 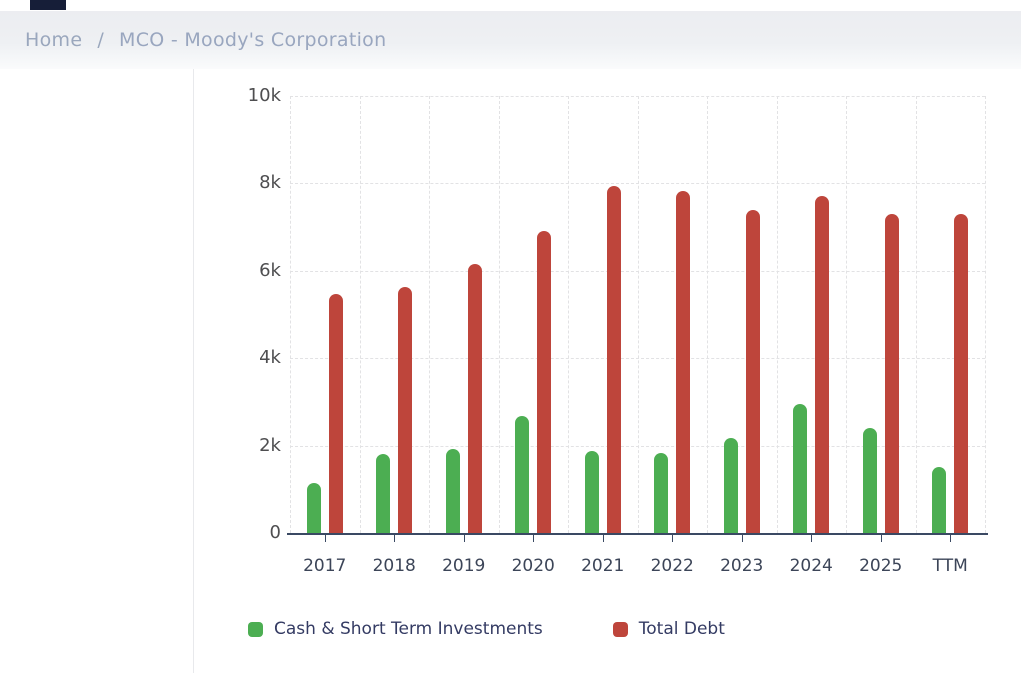 I want to click on x-axis-tick-label: TTM, so click(x=950, y=566).